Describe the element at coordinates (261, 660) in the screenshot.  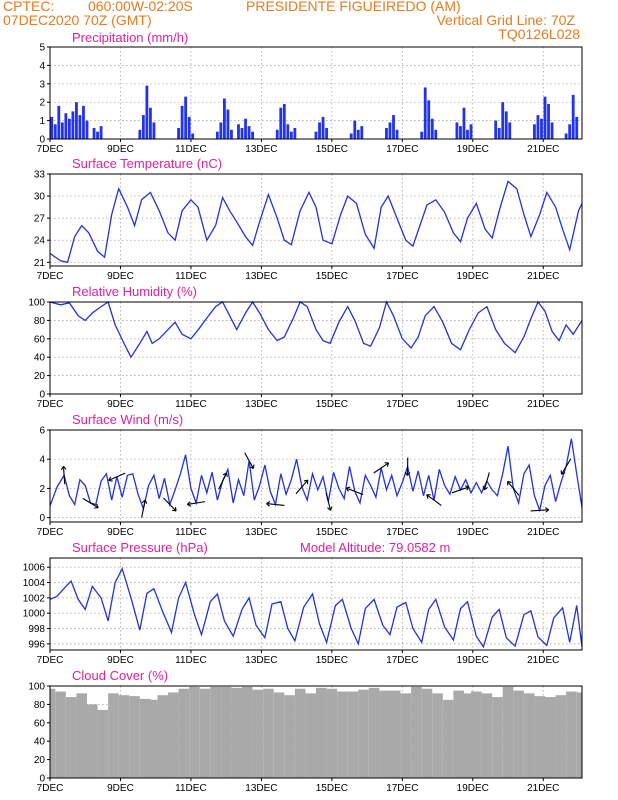
I see `x-tick-label: 13DEC` at that location.